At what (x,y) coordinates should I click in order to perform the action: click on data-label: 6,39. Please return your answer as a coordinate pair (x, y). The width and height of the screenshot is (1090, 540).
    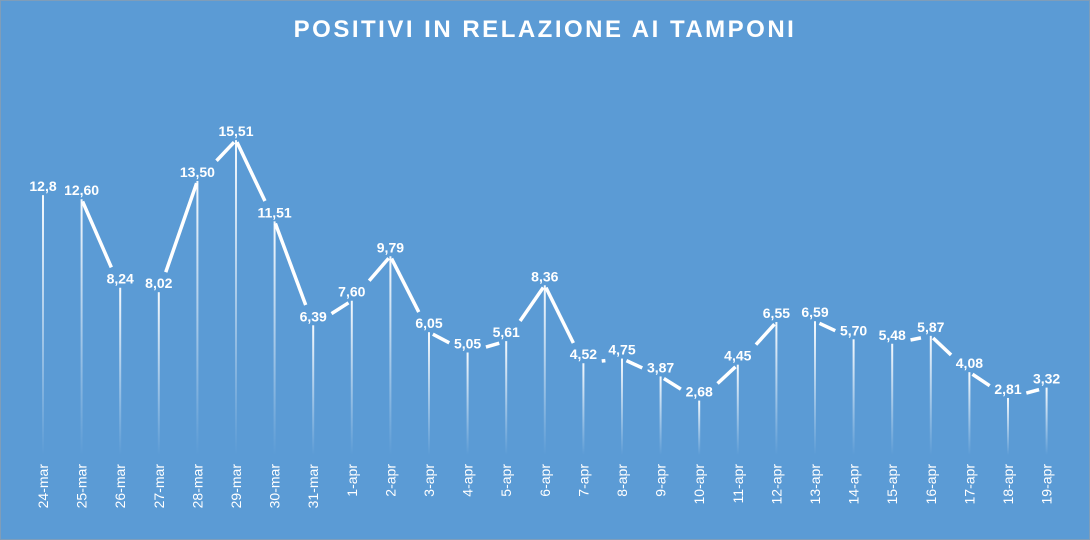
    Looking at the image, I should click on (313, 316).